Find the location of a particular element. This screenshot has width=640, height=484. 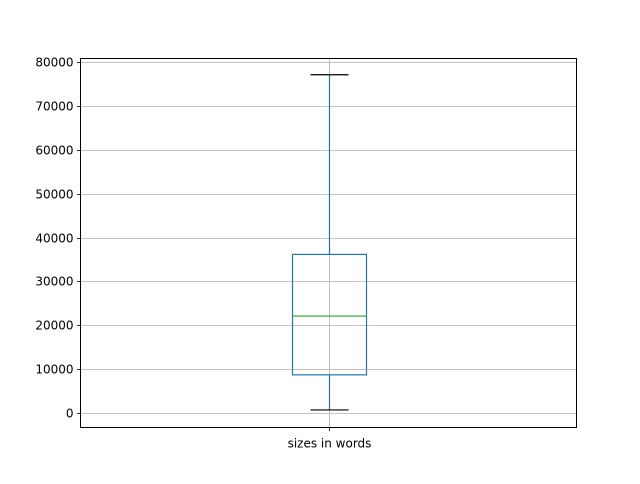

box-iqr is located at coordinates (329, 314).